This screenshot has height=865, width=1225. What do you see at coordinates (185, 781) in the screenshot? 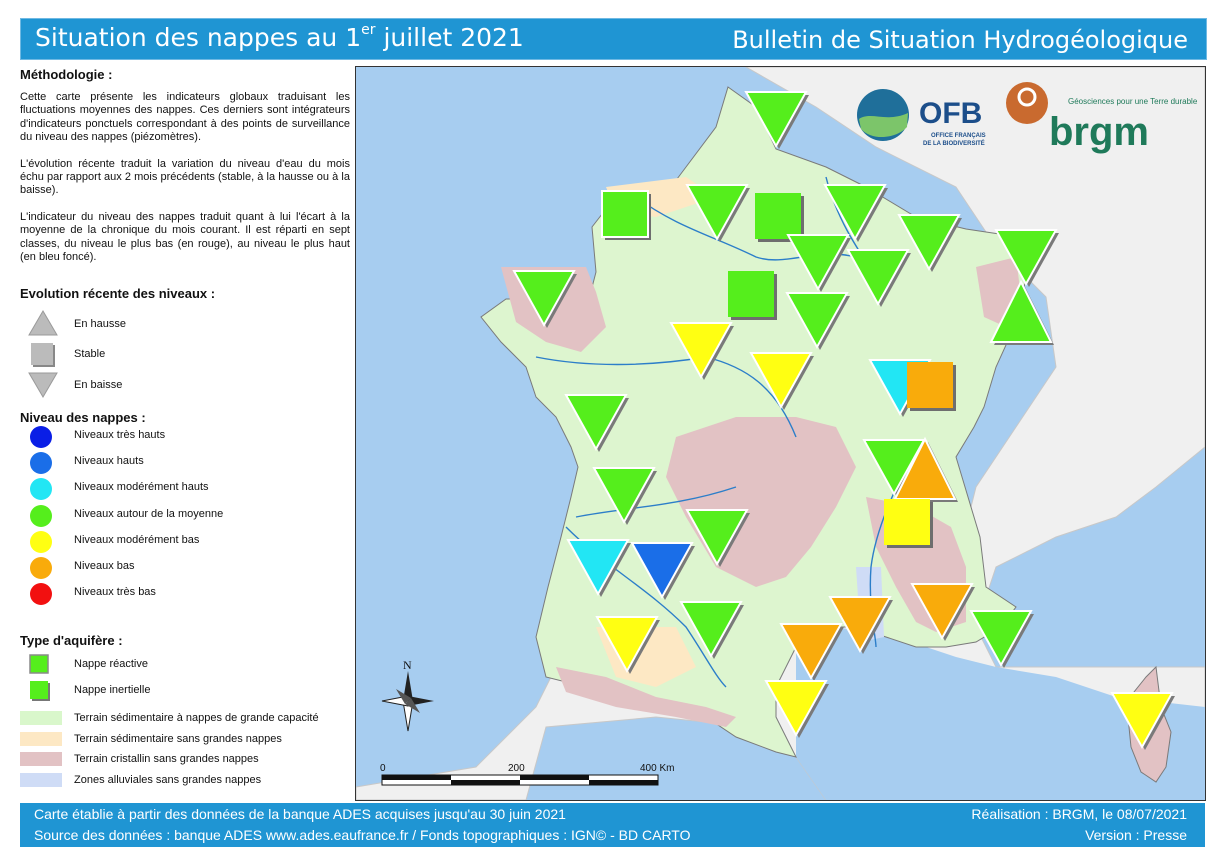
I see `legend-item-terrain: Zones alluviales sans grandes nappes` at bounding box center [185, 781].